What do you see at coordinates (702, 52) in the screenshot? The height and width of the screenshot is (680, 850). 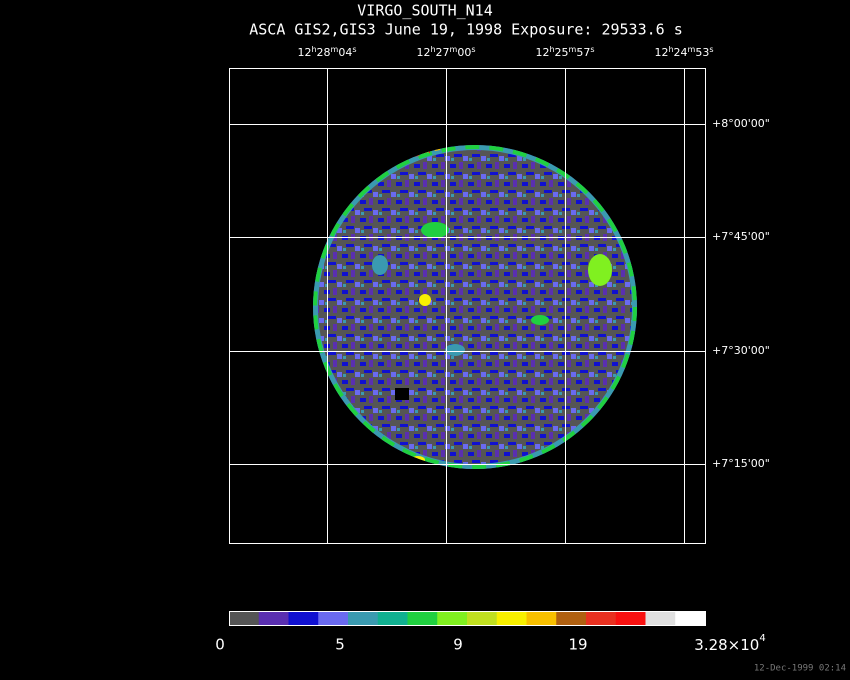 I see `ra-value: 53` at bounding box center [702, 52].